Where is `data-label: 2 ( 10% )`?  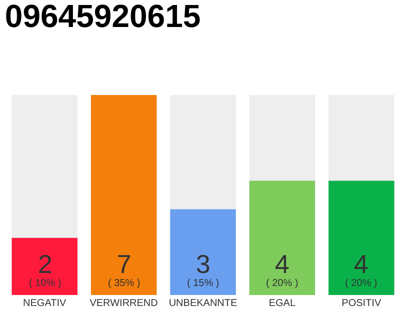
data-label: 2 ( 10% ) is located at coordinates (45, 269).